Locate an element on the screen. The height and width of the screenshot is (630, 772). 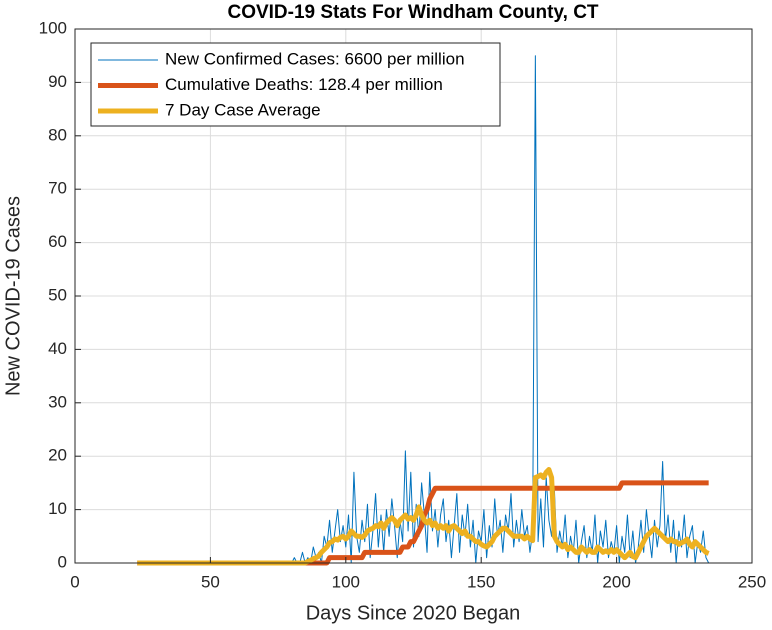
y-tick-label: 80 is located at coordinates (57, 134).